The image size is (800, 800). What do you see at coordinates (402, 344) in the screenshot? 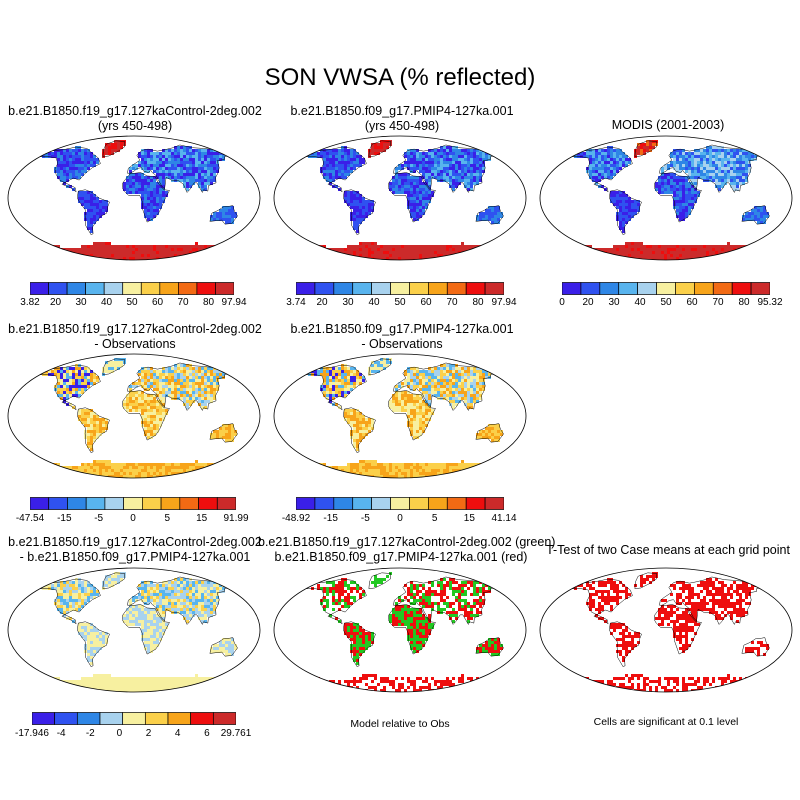
I see `panel-5-title-line-2: - Observations` at bounding box center [402, 344].